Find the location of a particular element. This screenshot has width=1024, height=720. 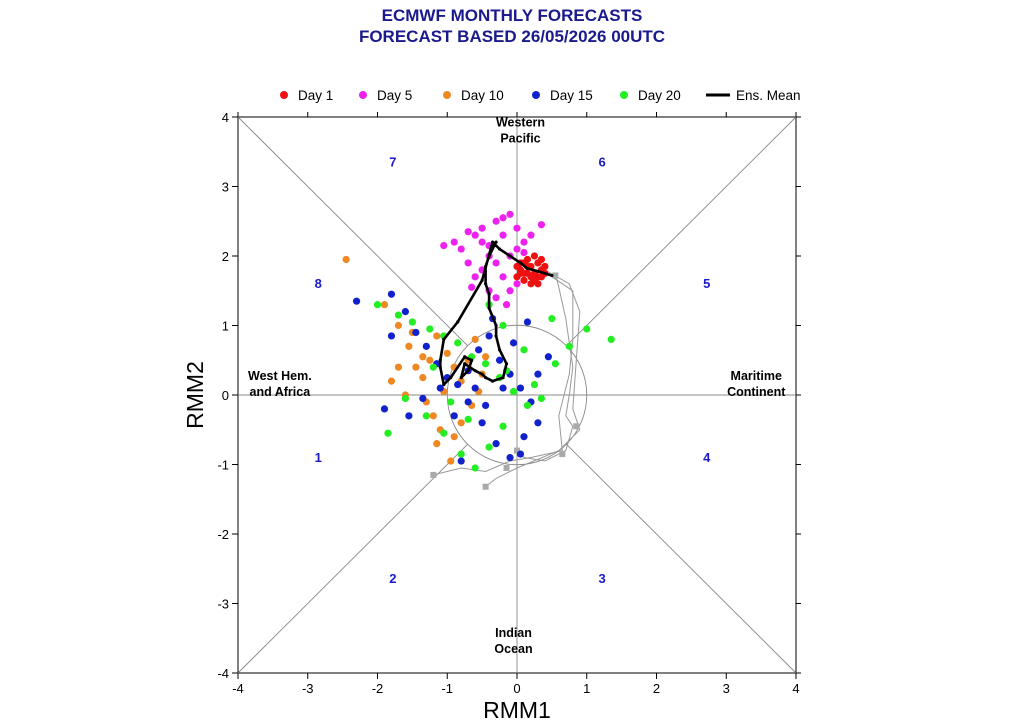

chart-title-line2: FORECAST BASED 26/05/2026 00UTC is located at coordinates (512, 36).